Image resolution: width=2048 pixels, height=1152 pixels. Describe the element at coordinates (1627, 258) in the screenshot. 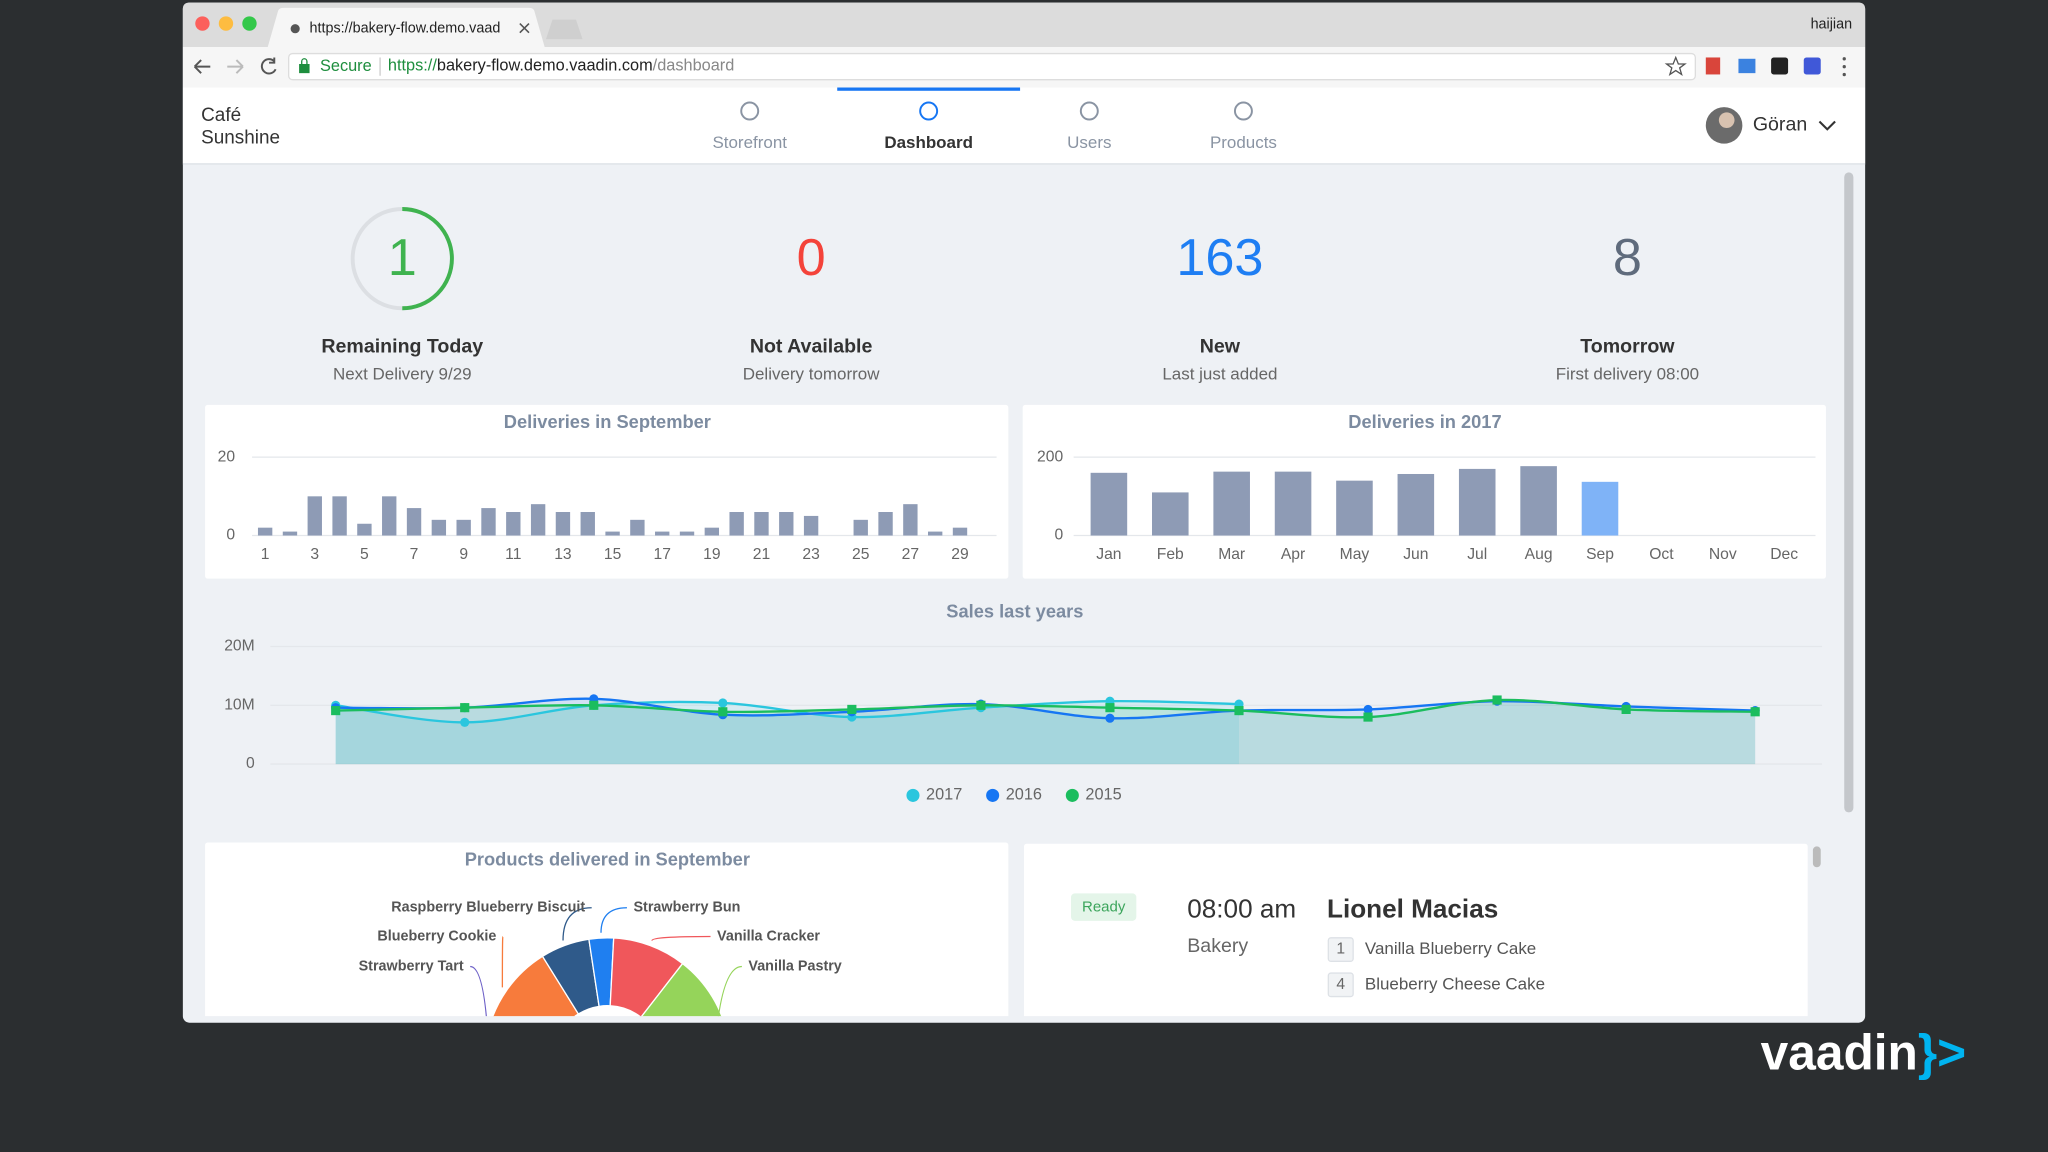

I see `stat-value: 8` at that location.